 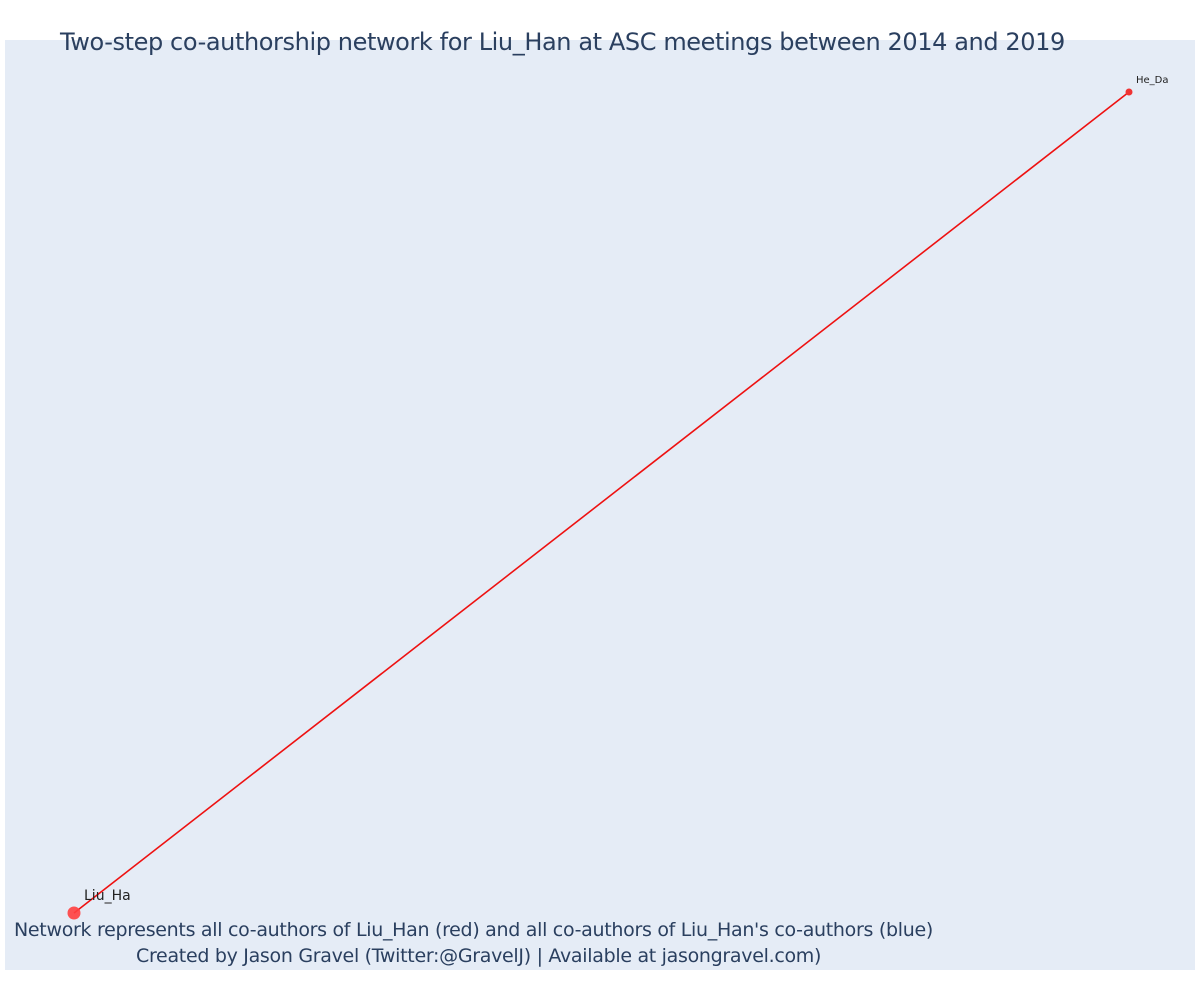 I want to click on node-label-liu-han: Liu_Ha, so click(x=107, y=896).